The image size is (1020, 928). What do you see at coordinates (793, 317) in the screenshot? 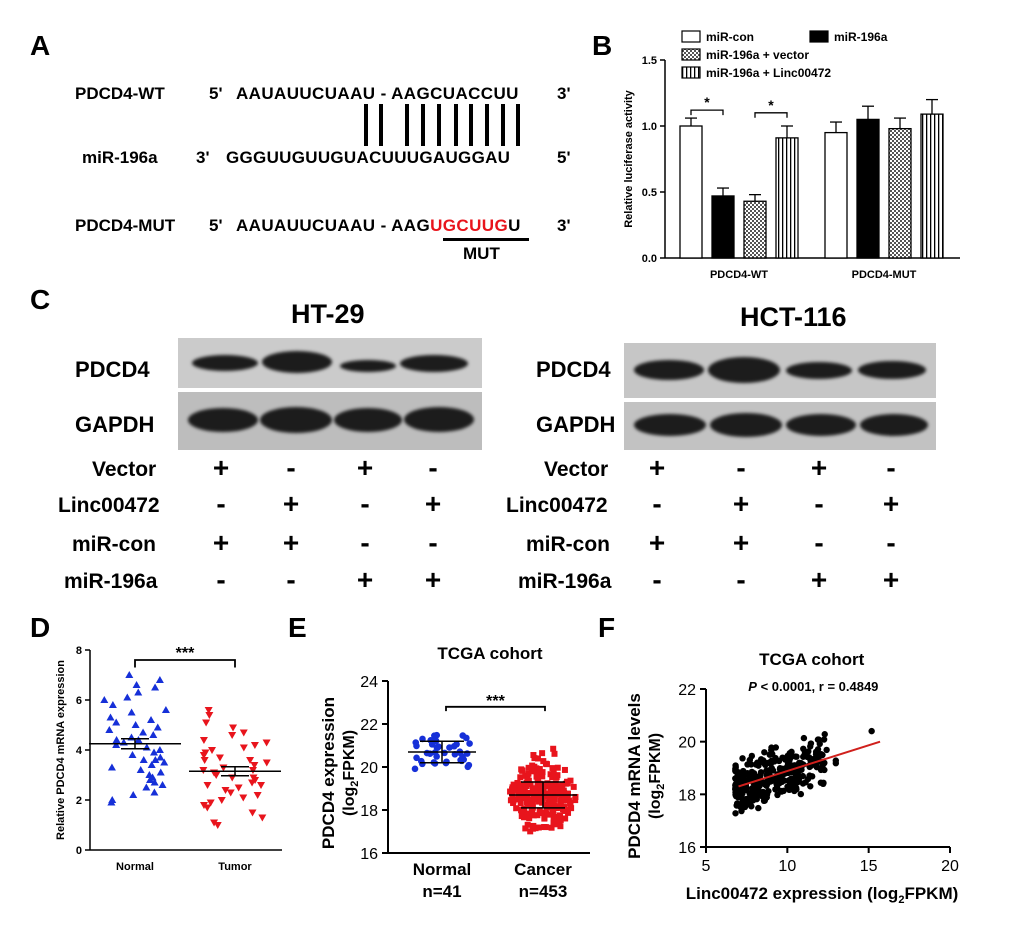
I see `hct116-title: HCT-116` at bounding box center [793, 317].